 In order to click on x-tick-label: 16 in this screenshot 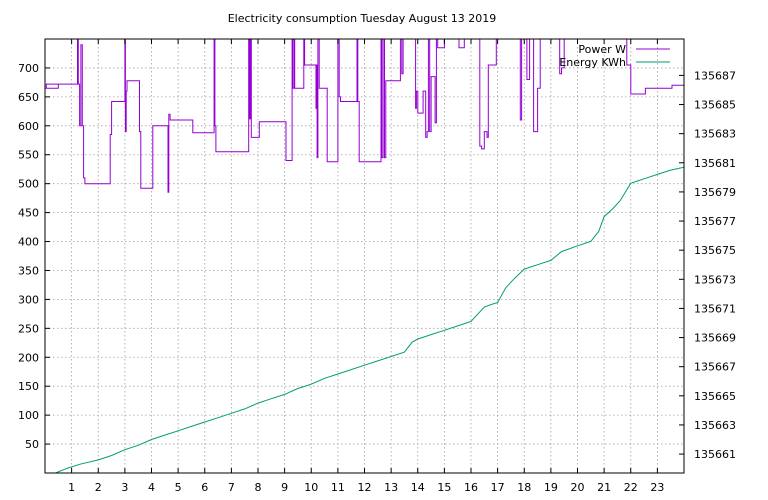, I will do `click(471, 487)`.